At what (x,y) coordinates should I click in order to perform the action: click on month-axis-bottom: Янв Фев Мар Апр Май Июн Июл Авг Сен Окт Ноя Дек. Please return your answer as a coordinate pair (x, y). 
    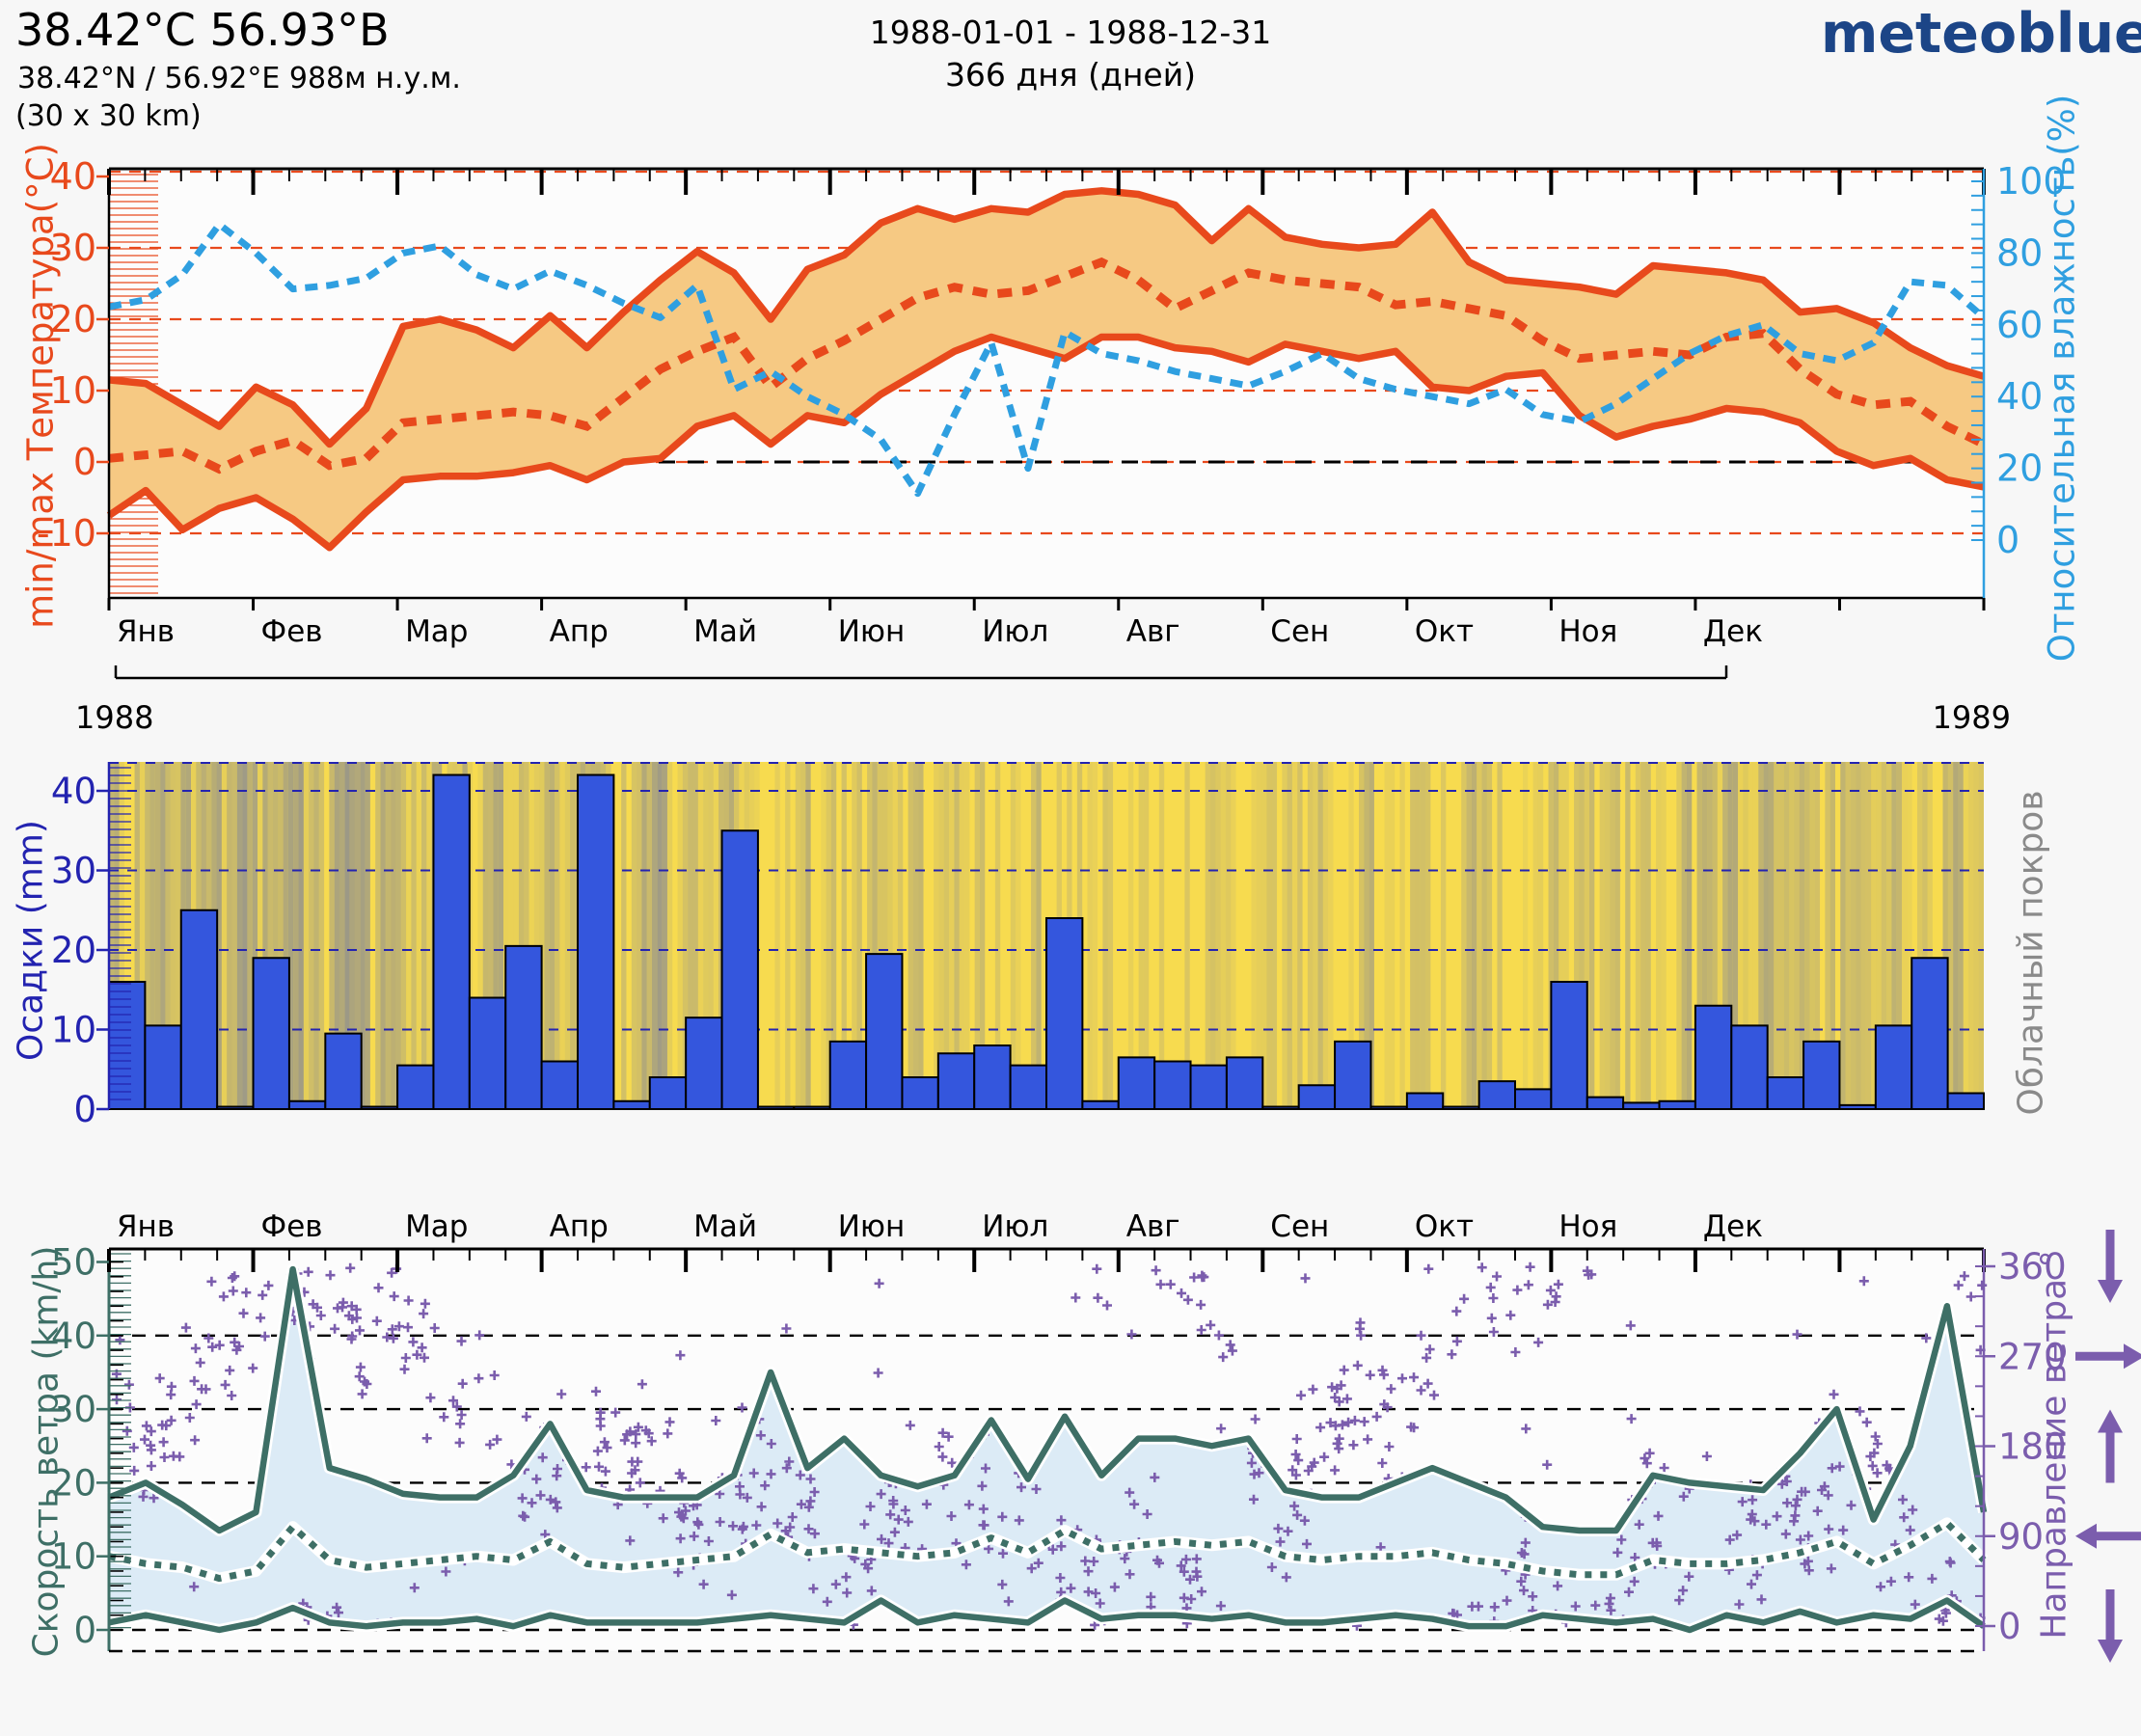
    Looking at the image, I should click on (940, 1226).